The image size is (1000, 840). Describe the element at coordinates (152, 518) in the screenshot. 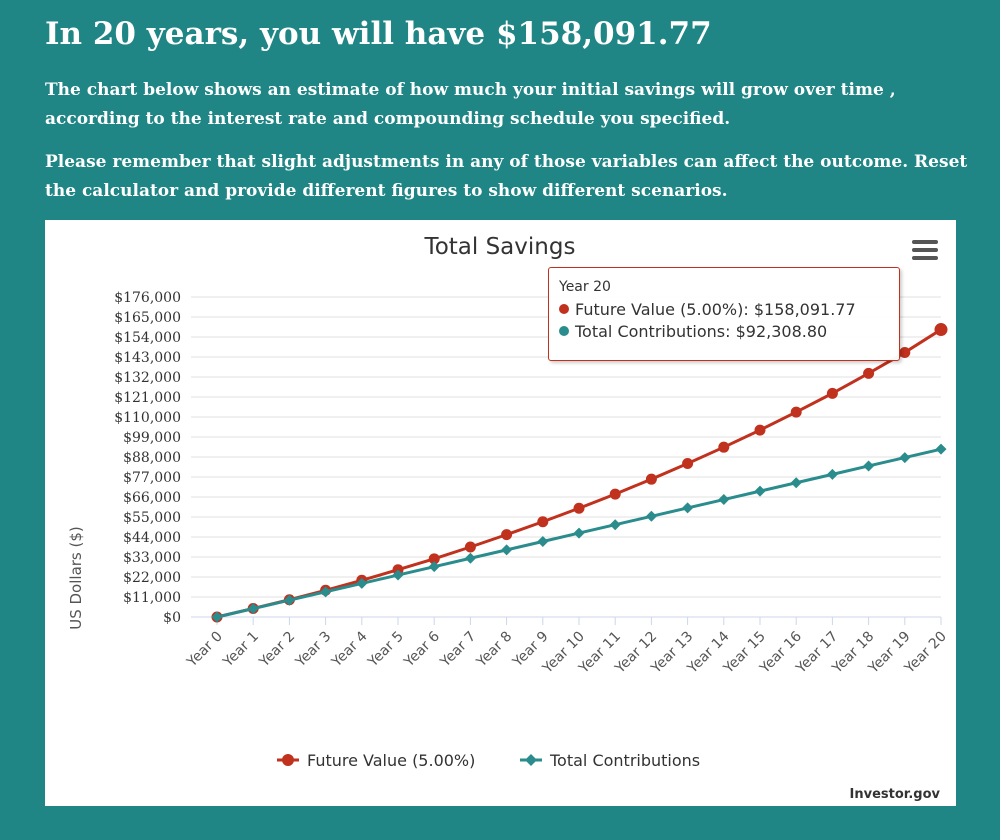

I see `y-tick-label: $55,000` at that location.